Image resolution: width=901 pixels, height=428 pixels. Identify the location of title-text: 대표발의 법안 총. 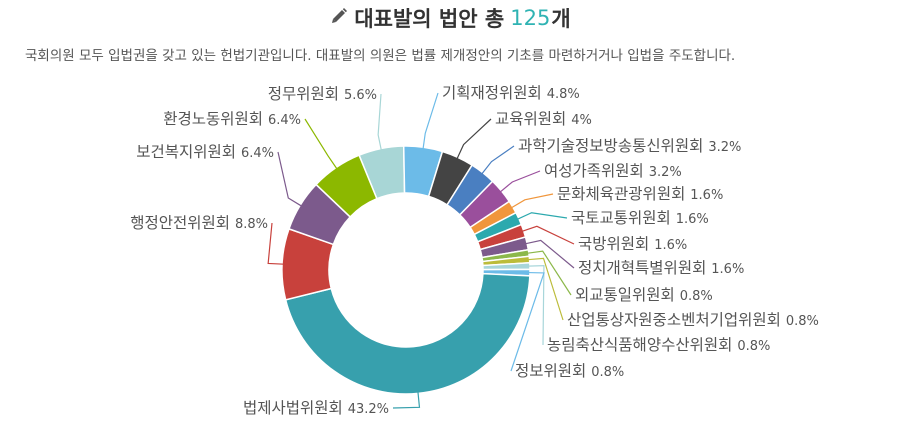
(429, 19).